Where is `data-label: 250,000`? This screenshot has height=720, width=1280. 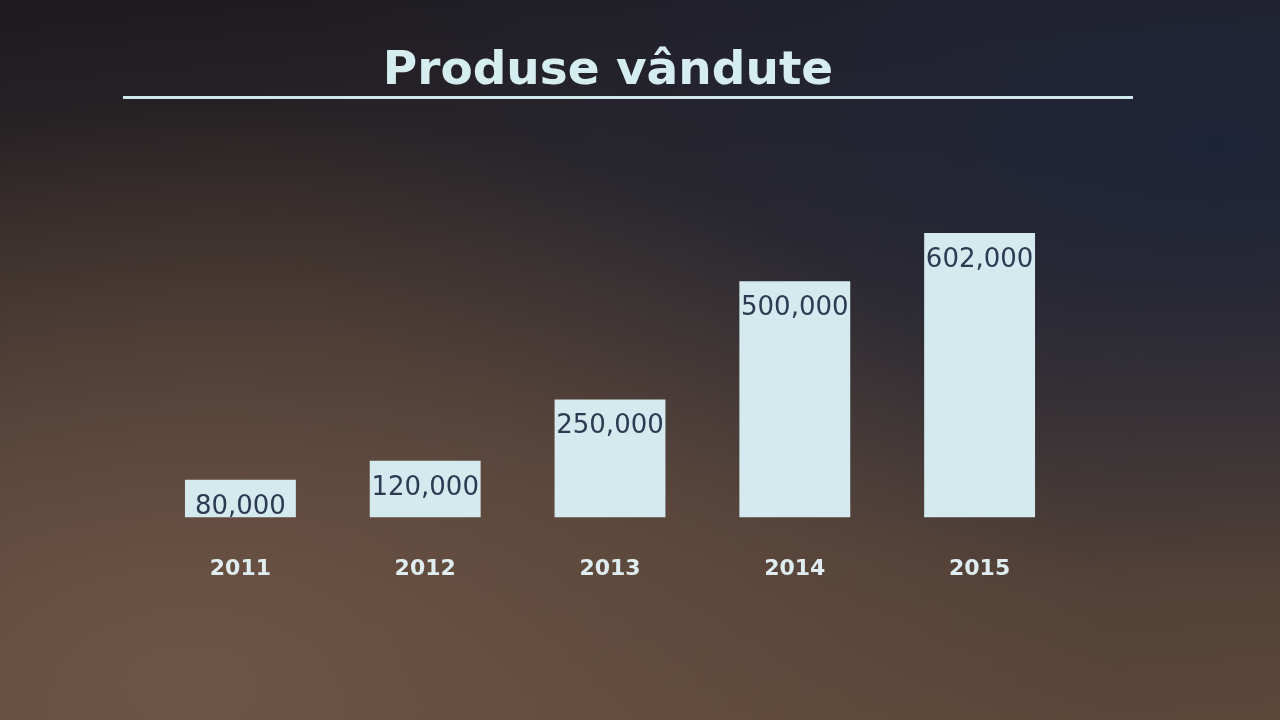
data-label: 250,000 is located at coordinates (610, 424).